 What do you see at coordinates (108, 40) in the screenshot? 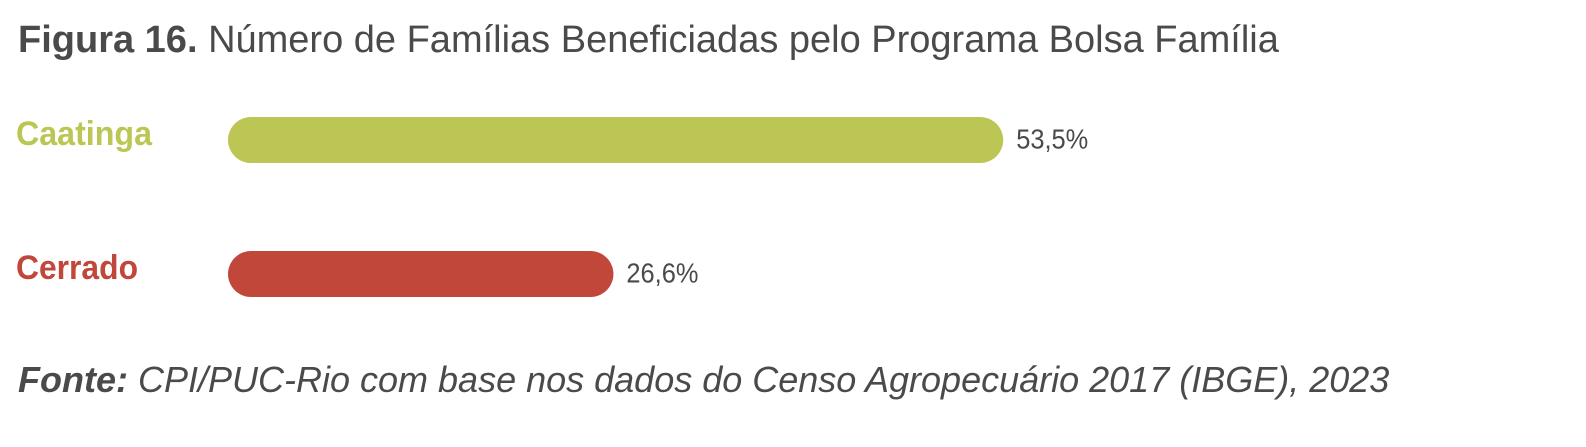
I see `title-label: Figura 16.` at bounding box center [108, 40].